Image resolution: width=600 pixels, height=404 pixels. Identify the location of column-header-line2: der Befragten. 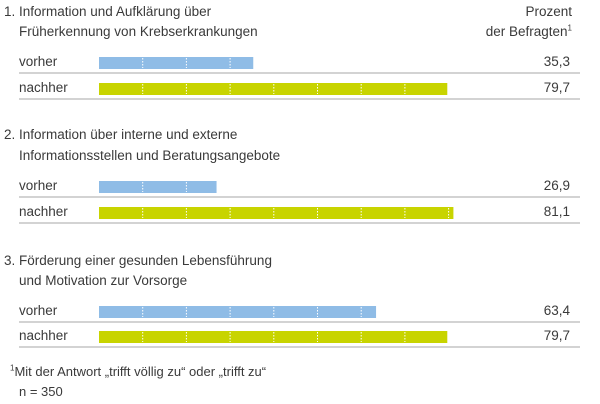
(526, 31).